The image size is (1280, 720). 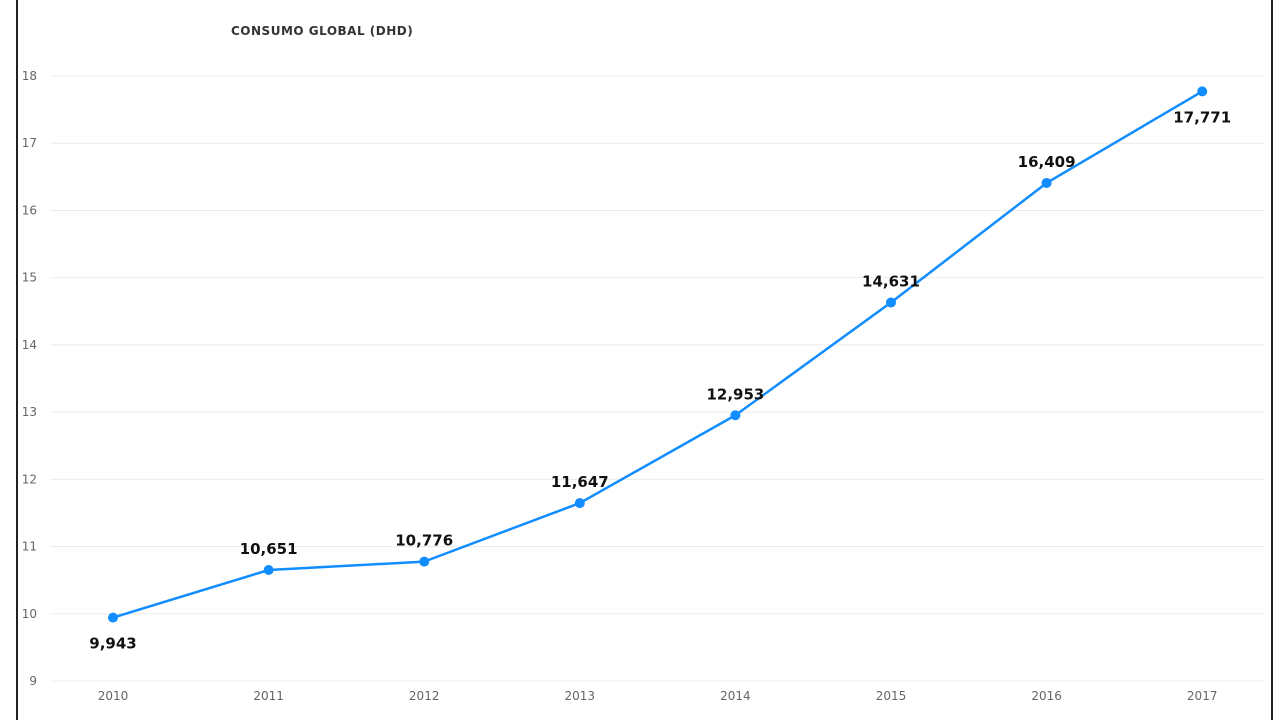 I want to click on chart-title: CONSUMO GLOBAL (DHD), so click(x=322, y=31).